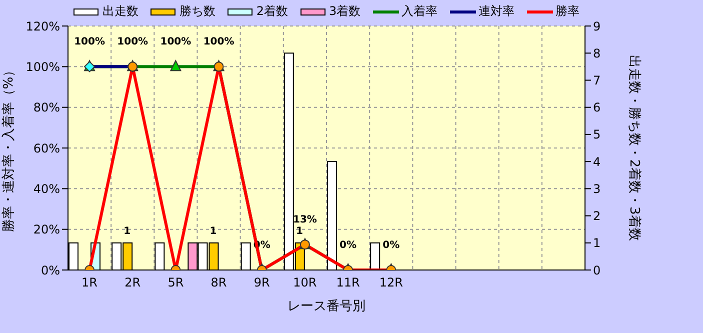 Image resolution: width=703 pixels, height=333 pixels. Describe the element at coordinates (597, 53) in the screenshot. I see `y2-tick-label: 8` at that location.